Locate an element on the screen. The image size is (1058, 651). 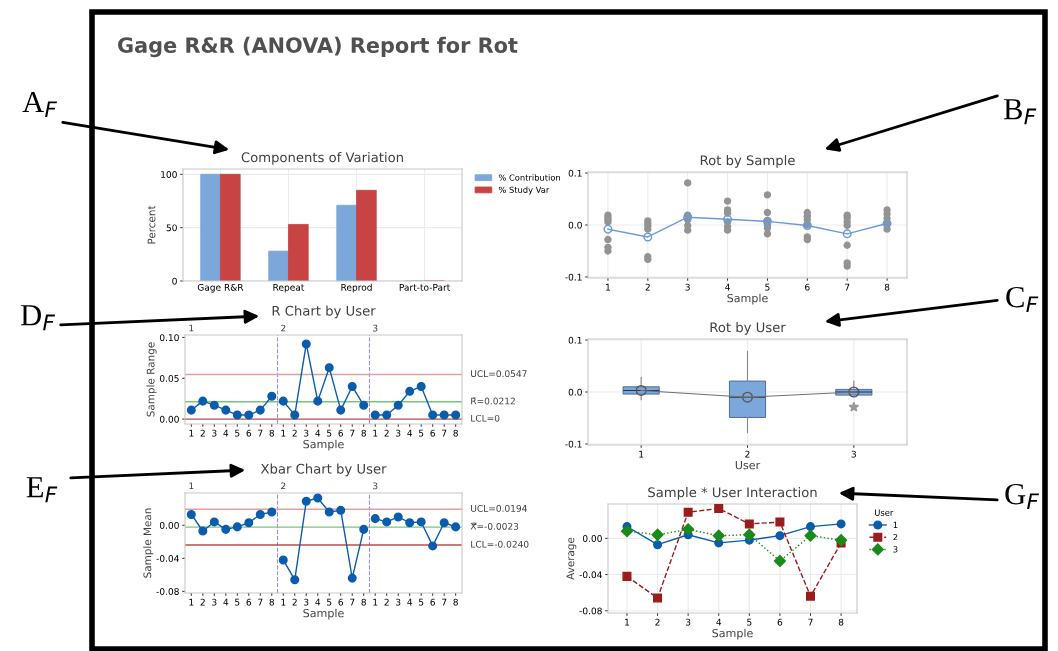
y-axis-title: Percent is located at coordinates (151, 224).